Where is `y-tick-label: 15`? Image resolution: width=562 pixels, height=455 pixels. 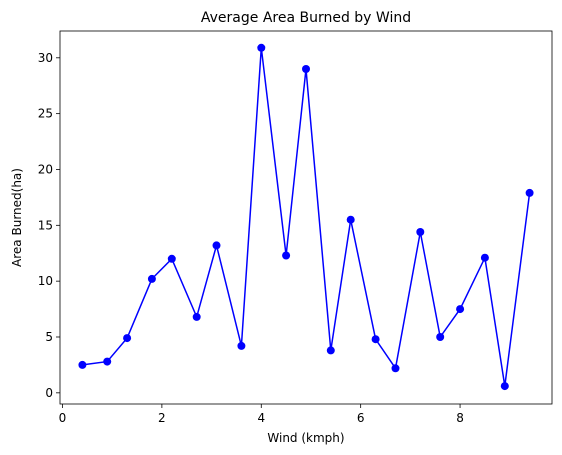 y-tick-label: 15 is located at coordinates (45, 225).